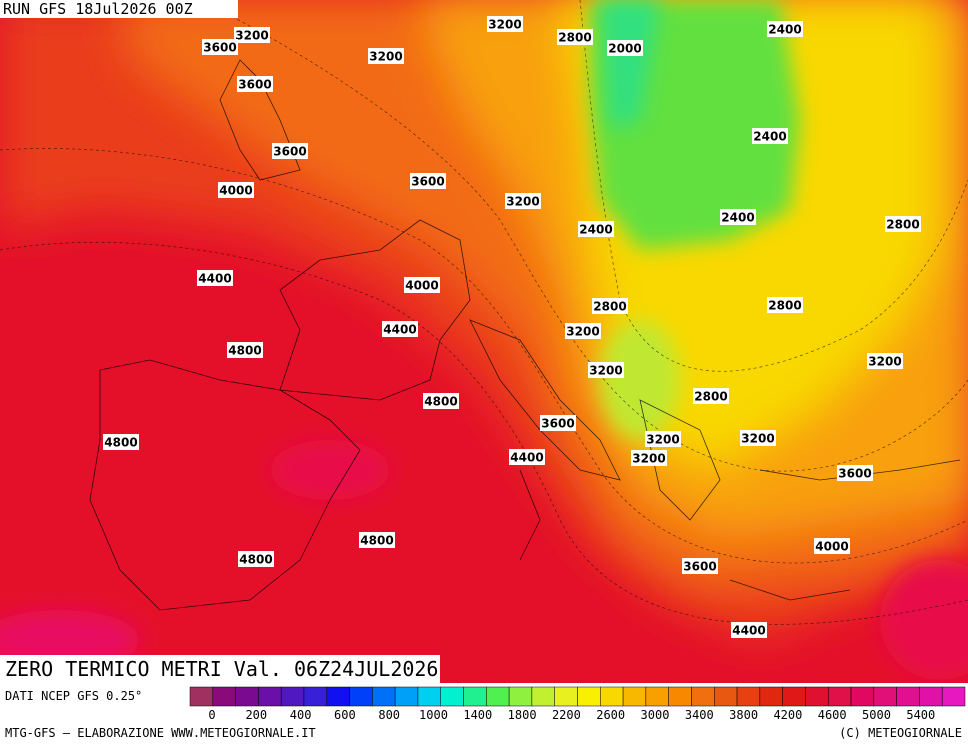  I want to click on scale-label: 1000, so click(433, 715).